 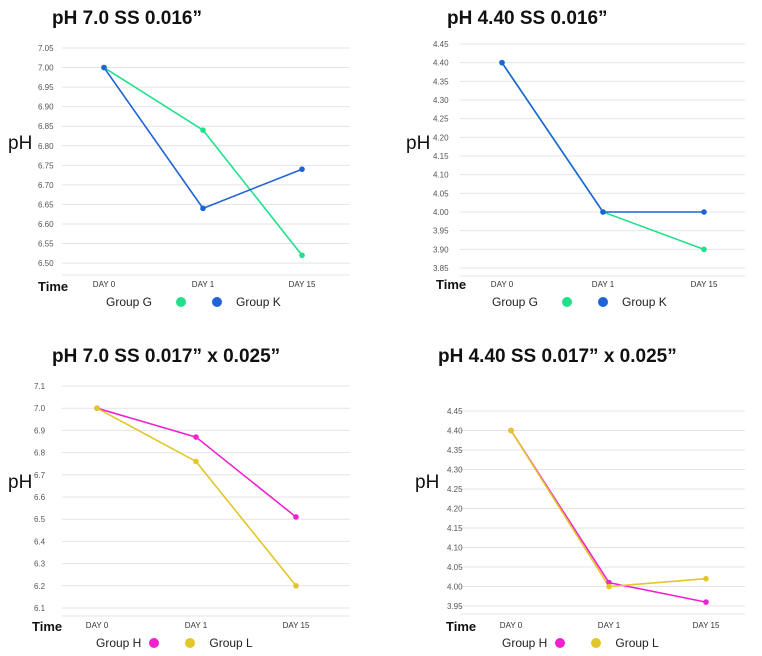 I want to click on y-tick-label: 6.2, so click(x=40, y=586).